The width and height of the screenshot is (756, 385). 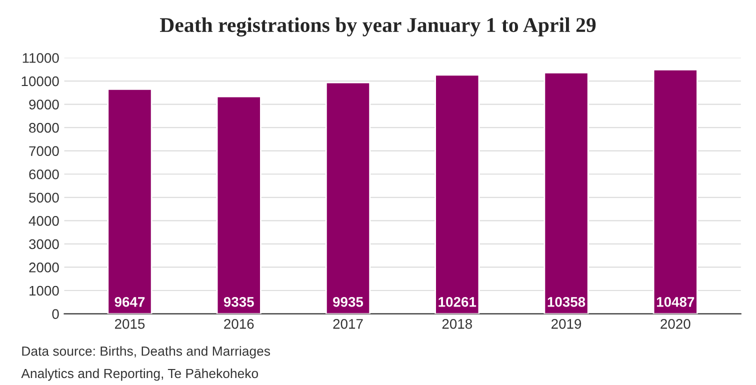 I want to click on x-tick-label: 2015, so click(x=129, y=324).